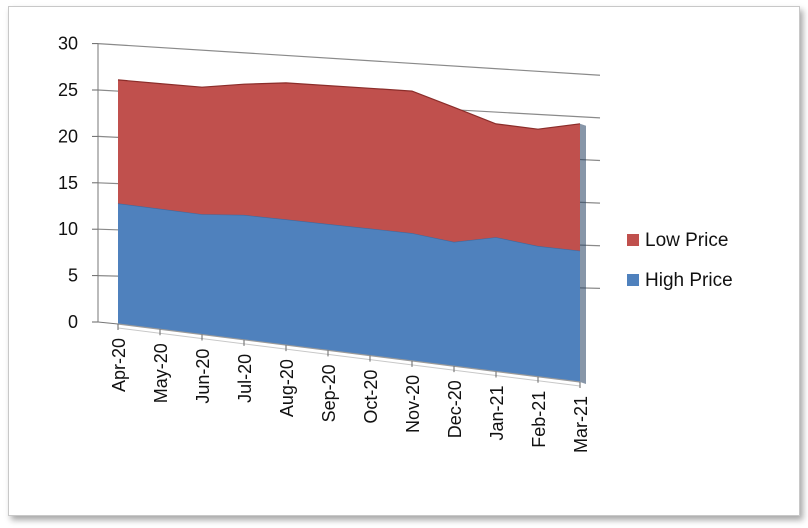 The width and height of the screenshot is (808, 528). Describe the element at coordinates (455, 409) in the screenshot. I see `x-tick-label: Dec-20` at that location.